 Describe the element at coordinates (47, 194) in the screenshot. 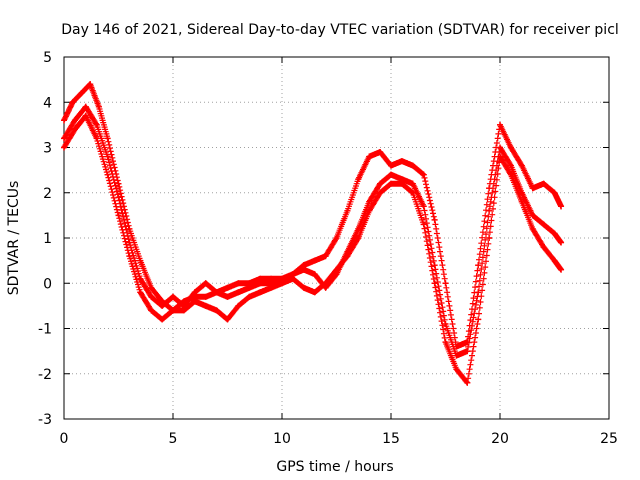

I see `y-tick-label: 2` at that location.